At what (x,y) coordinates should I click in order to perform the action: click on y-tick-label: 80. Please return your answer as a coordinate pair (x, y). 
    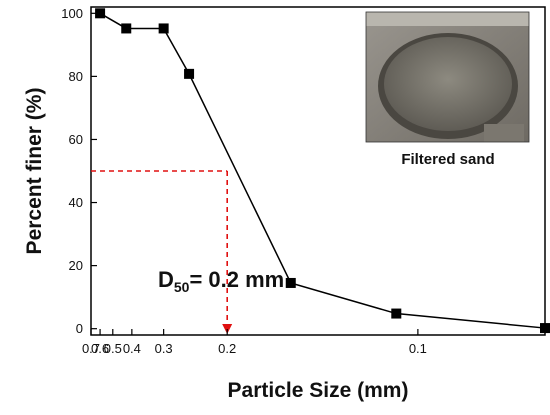
    Looking at the image, I should click on (76, 76).